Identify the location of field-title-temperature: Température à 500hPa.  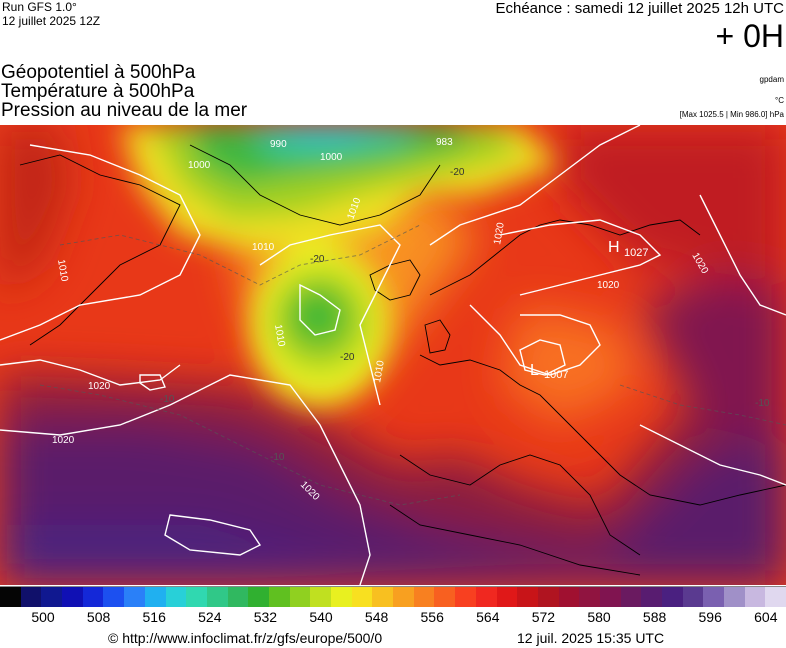
(98, 91).